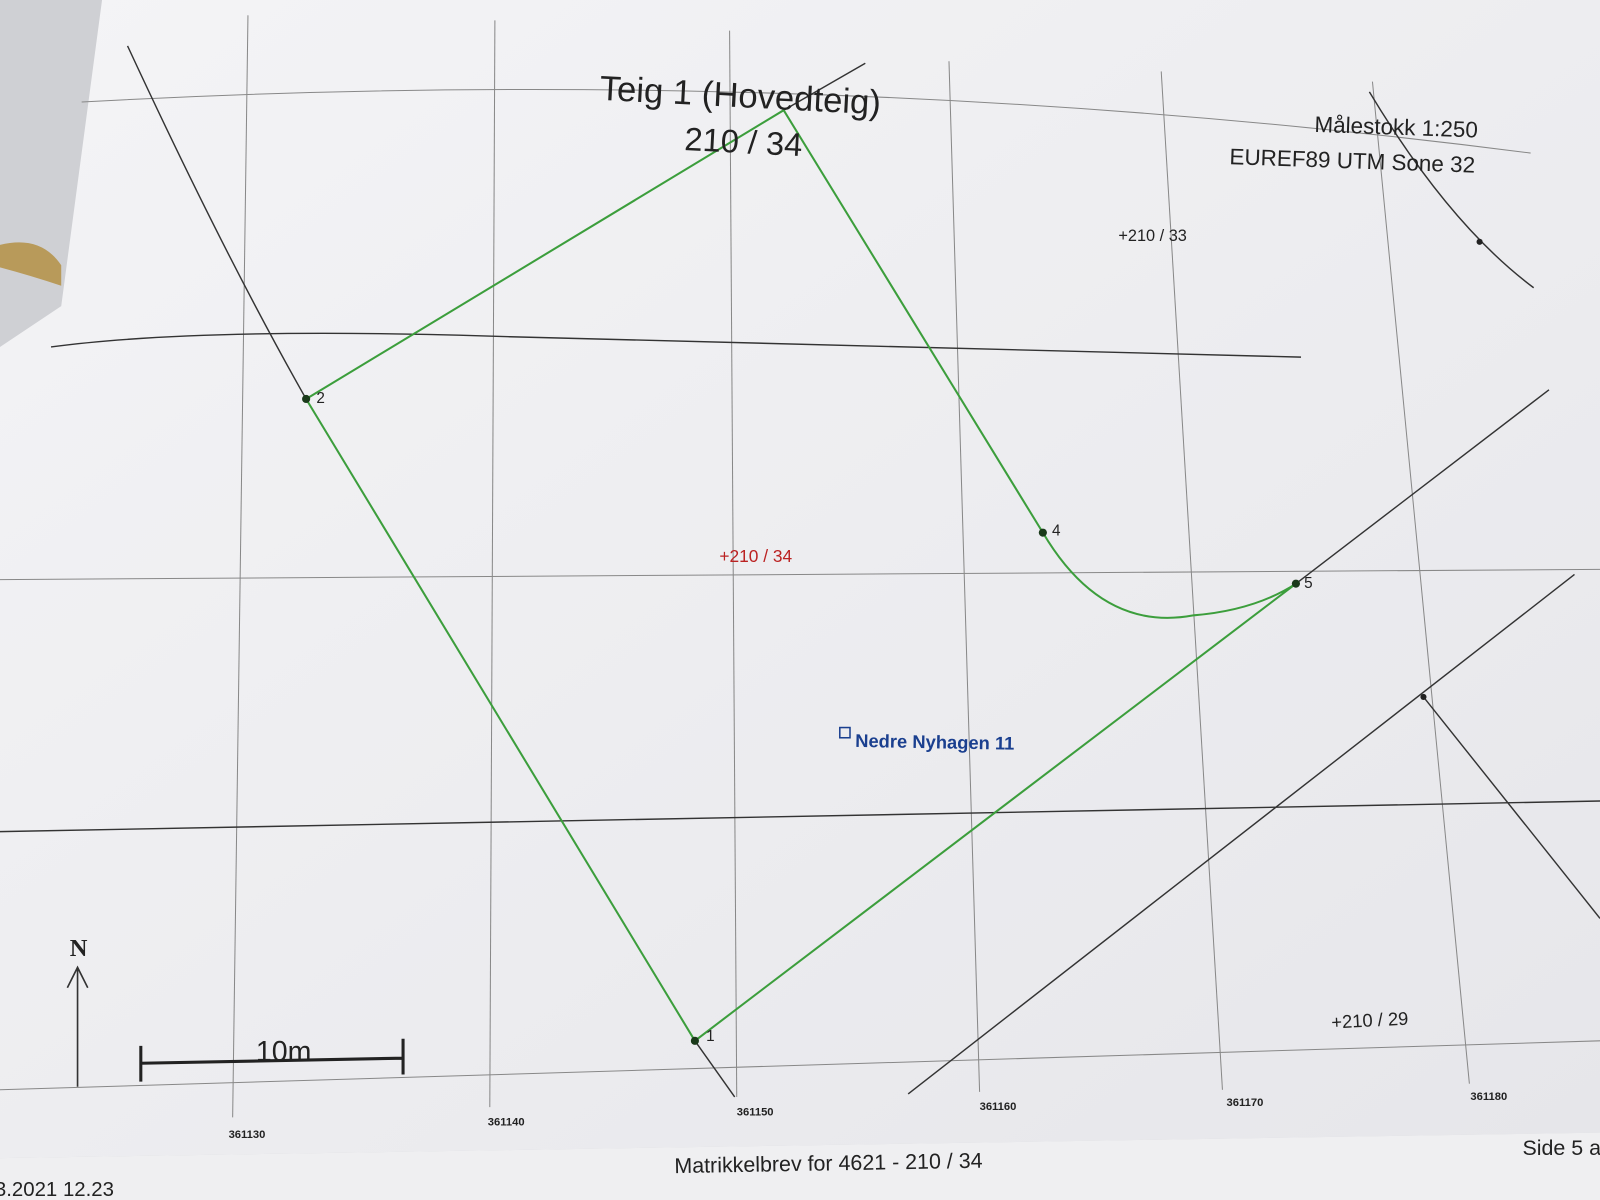 Image resolution: width=1600 pixels, height=1200 pixels. I want to click on easting-label: 361150, so click(755, 1112).